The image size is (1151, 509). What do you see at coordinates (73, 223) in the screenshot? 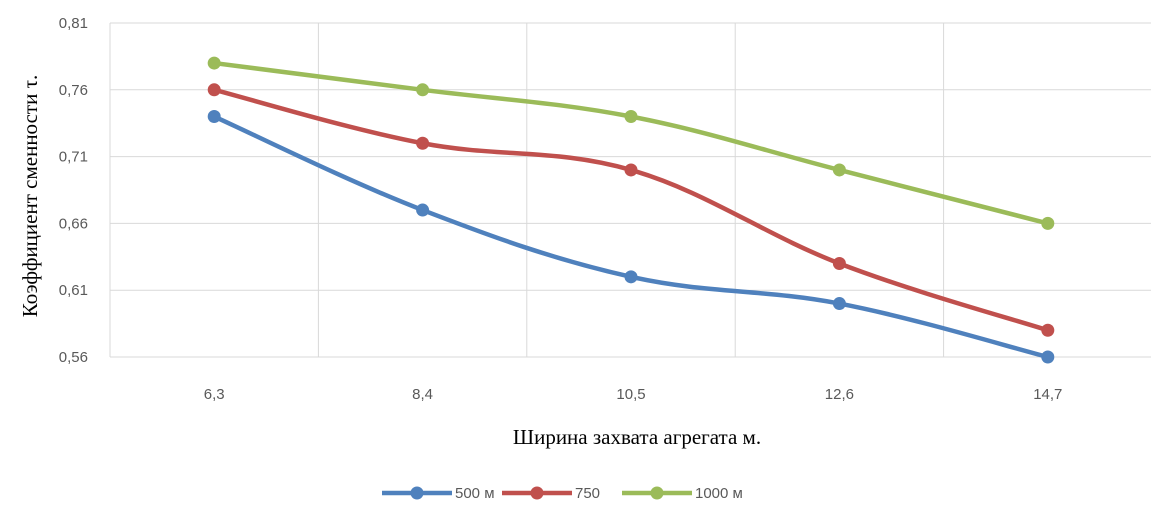
I see `y-tick-label: 0,66` at bounding box center [73, 223].